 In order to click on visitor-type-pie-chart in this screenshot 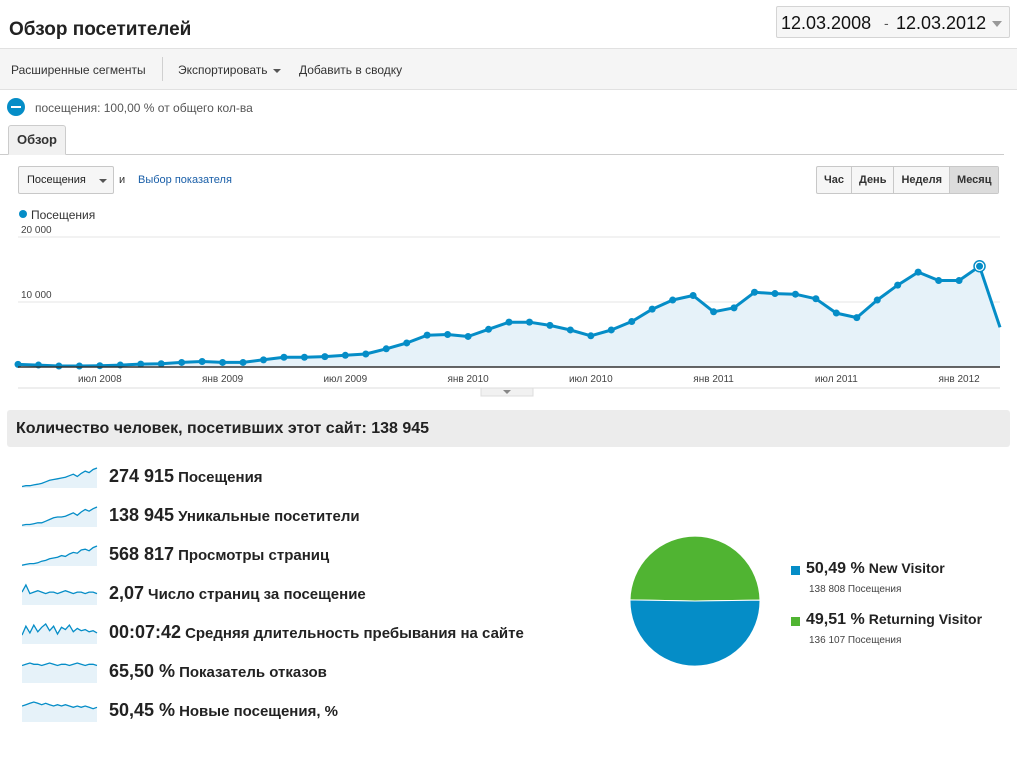, I will do `click(695, 601)`.